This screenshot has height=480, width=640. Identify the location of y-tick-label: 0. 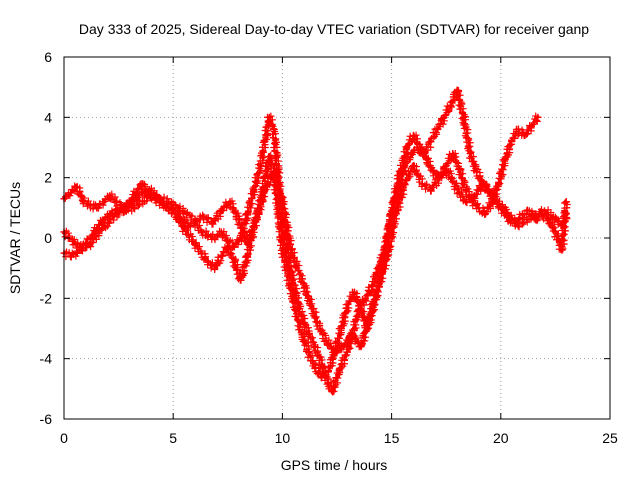
(48, 238).